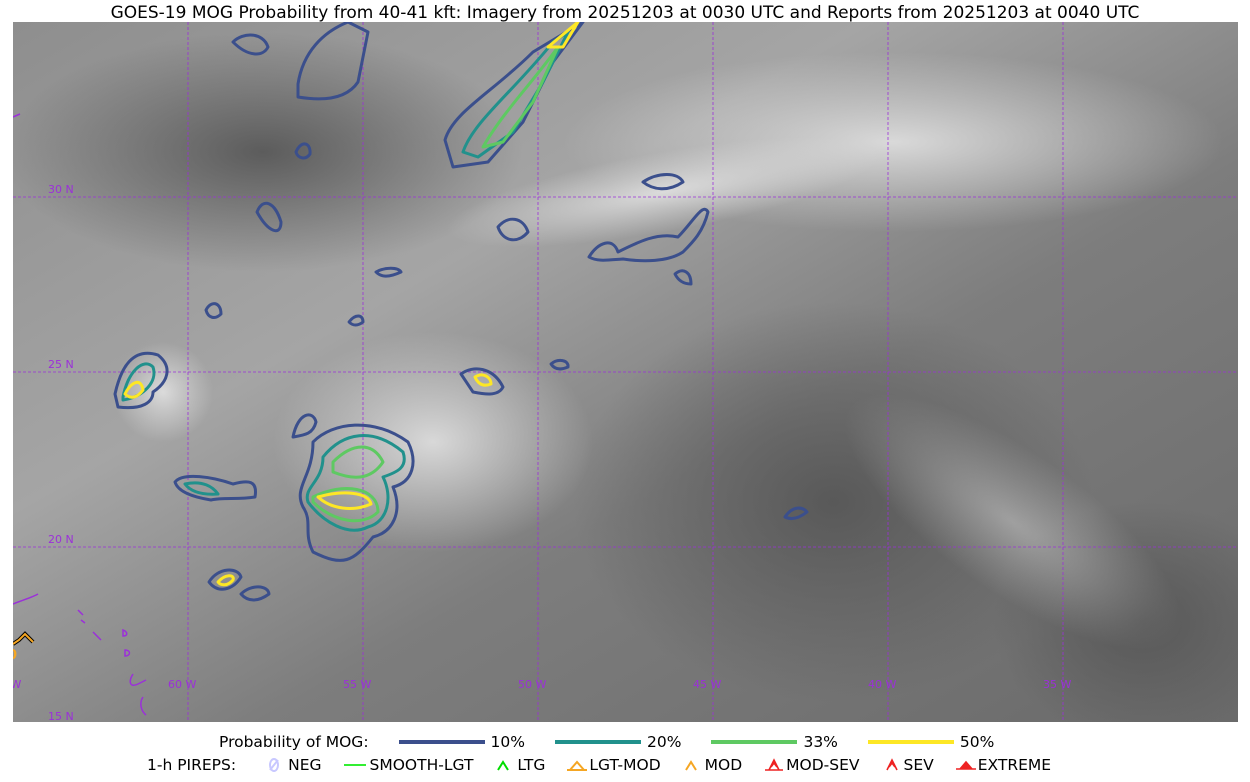 Image resolution: width=1250 pixels, height=782 pixels. I want to click on longitude-label: 40 W, so click(882, 684).